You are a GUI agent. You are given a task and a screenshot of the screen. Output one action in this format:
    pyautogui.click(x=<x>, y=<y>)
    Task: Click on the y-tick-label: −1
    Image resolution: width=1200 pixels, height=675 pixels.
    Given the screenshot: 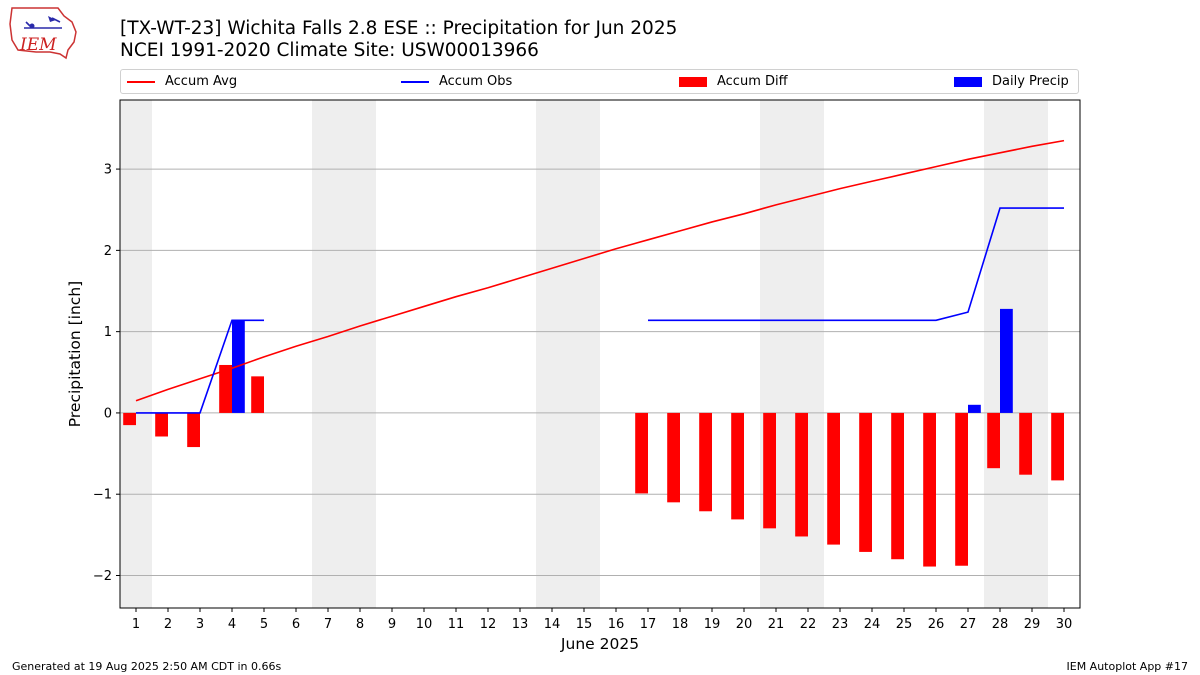 What is the action you would take?
    pyautogui.click(x=102, y=495)
    